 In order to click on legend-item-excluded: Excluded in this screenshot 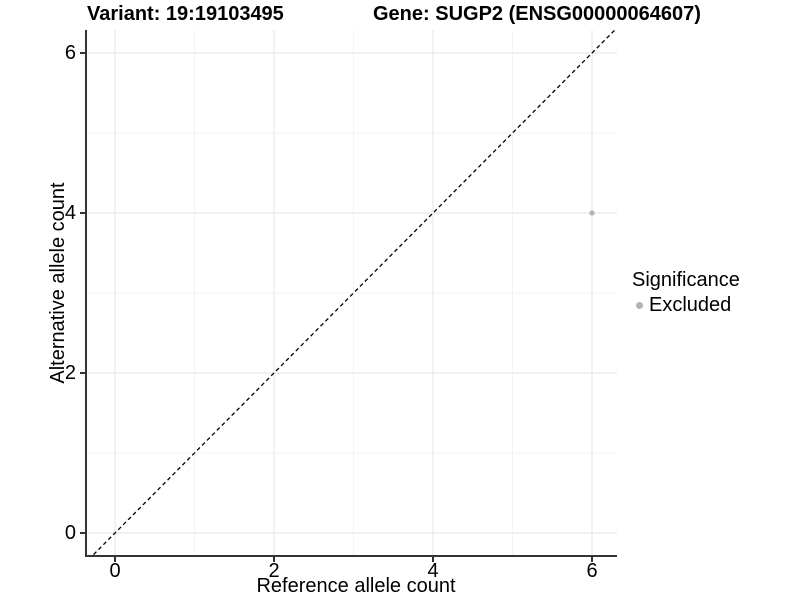, I will do `click(686, 305)`.